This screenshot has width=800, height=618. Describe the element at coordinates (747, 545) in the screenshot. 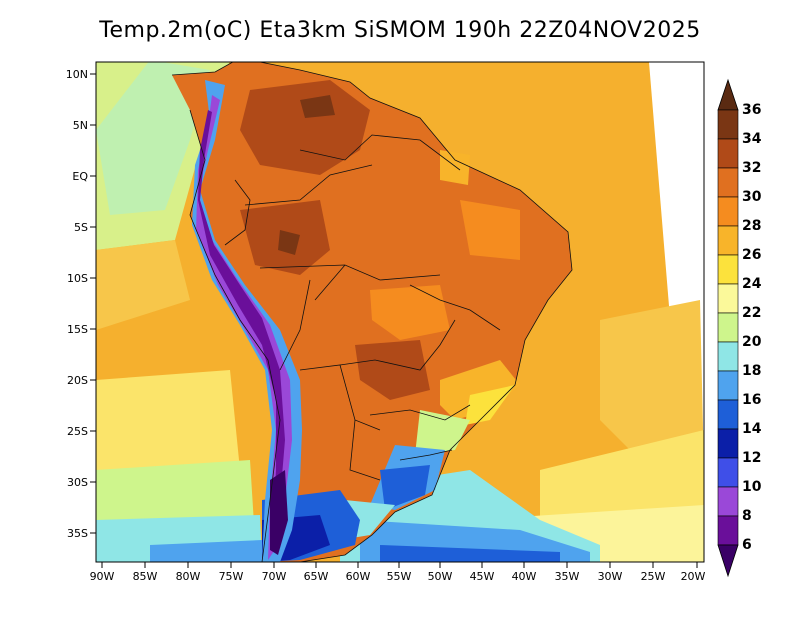

I see `colorbar-label: 6` at that location.